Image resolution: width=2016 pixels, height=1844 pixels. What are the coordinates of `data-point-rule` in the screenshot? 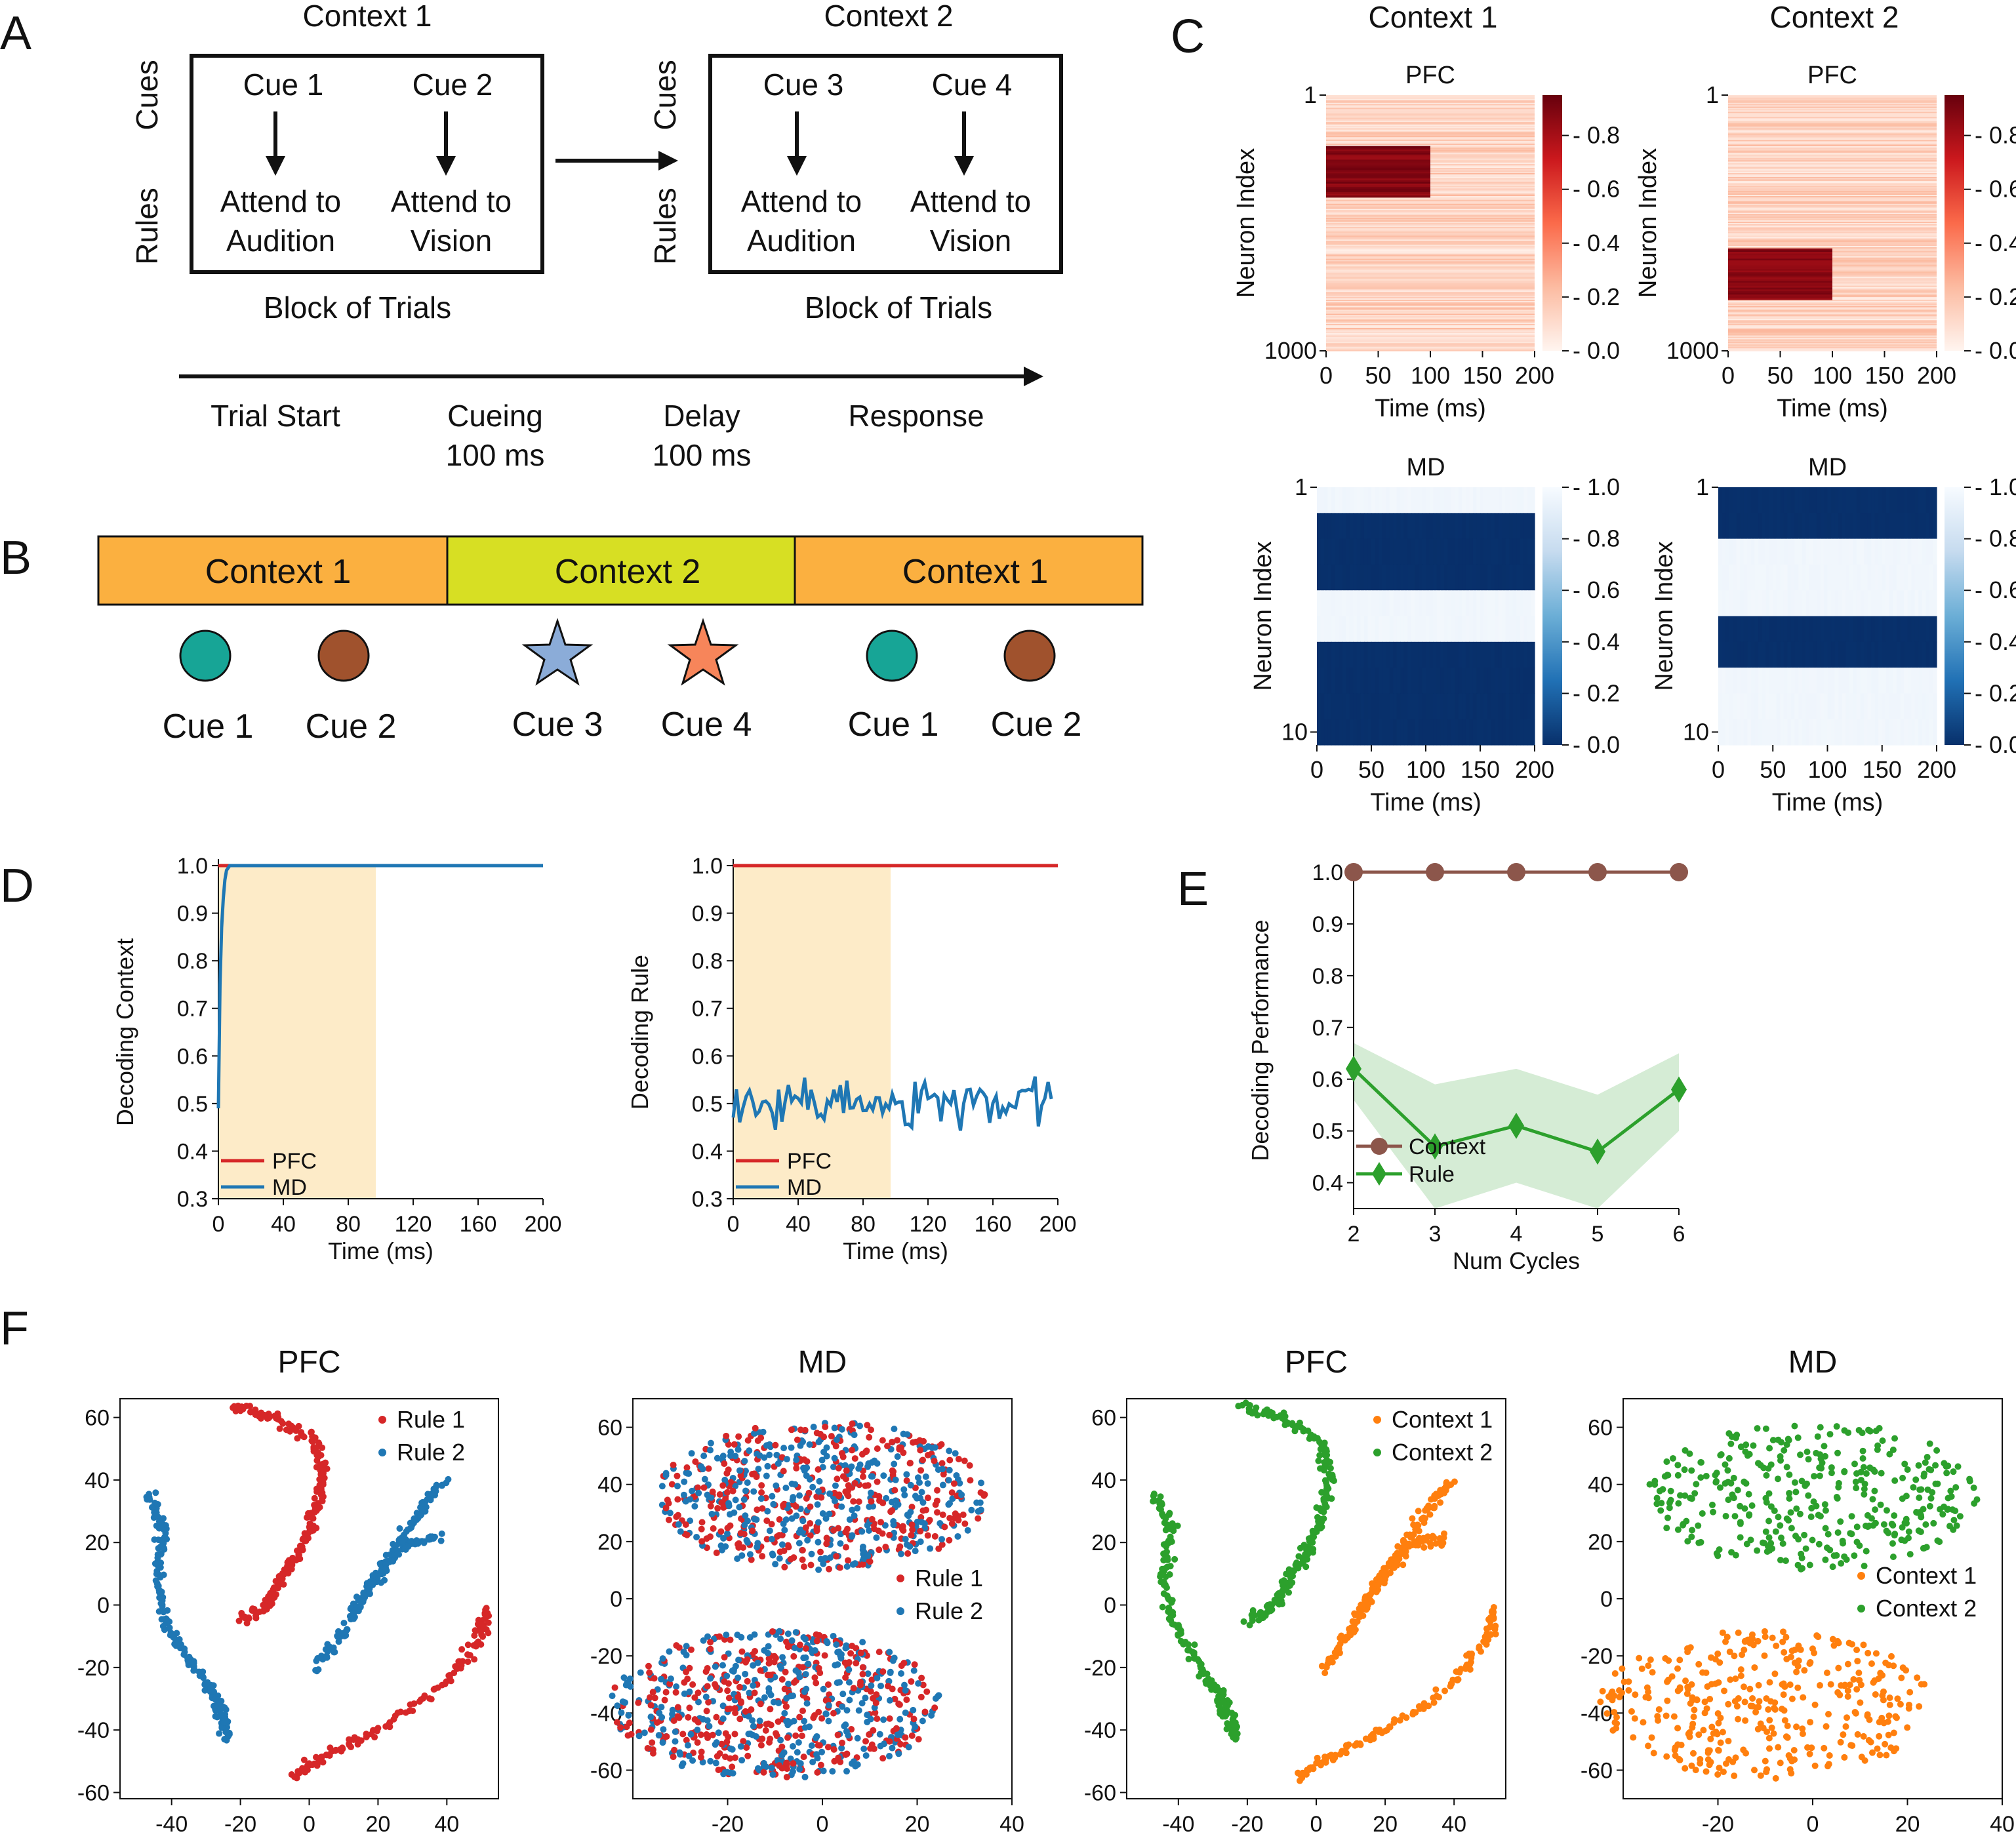 It's located at (1679, 1089).